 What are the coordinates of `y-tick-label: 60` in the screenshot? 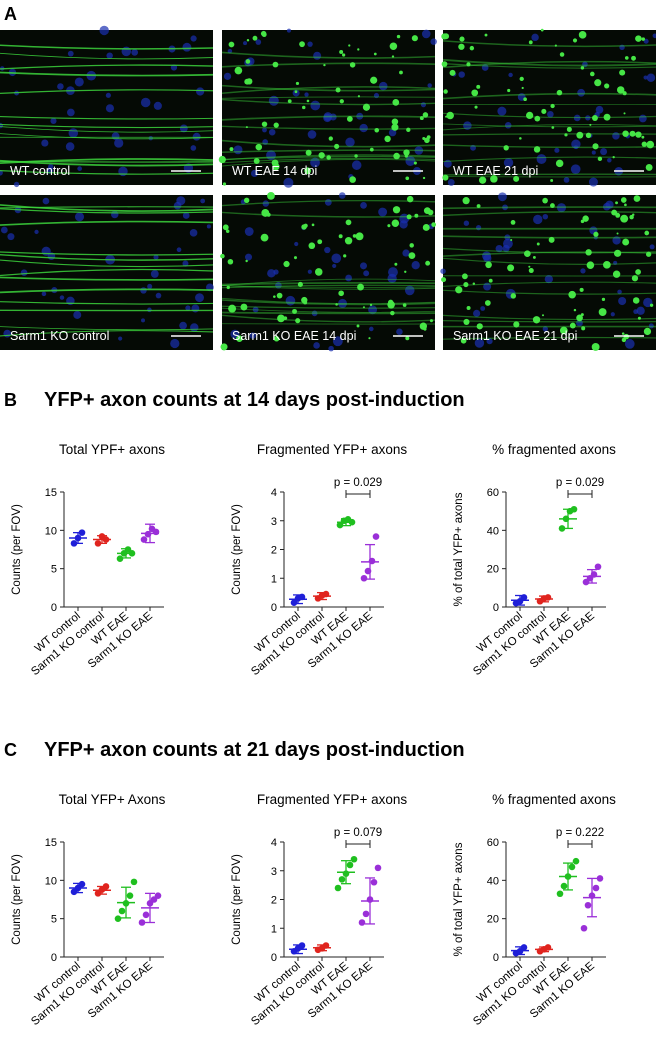 It's located at (493, 843).